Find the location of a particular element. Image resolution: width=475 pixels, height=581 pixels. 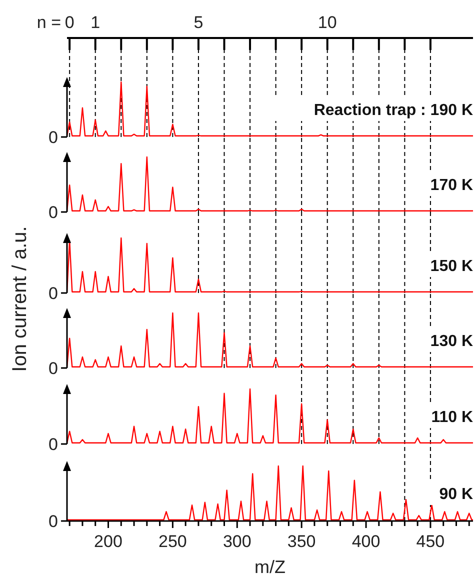

x-tick-label: 250 is located at coordinates (172, 541).